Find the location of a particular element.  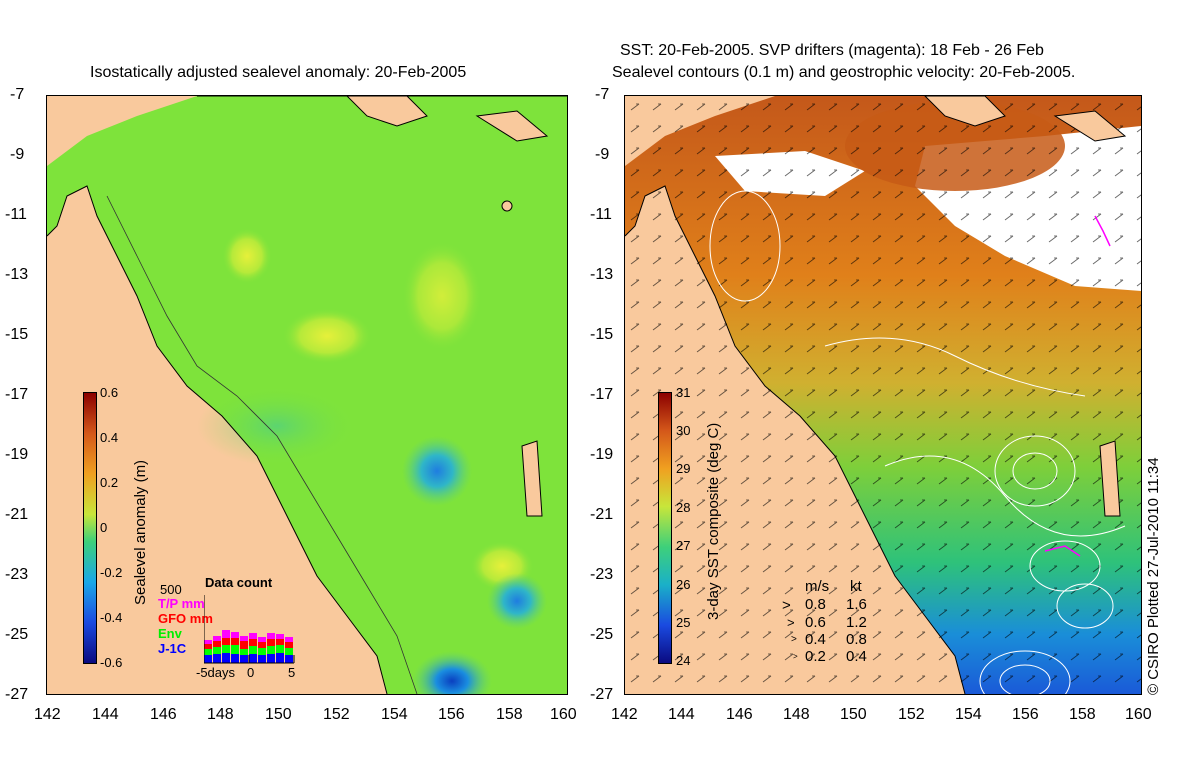

credit-text: © CSIRO Plotted 27-Jul-2010 11:34 is located at coordinates (1153, 576).